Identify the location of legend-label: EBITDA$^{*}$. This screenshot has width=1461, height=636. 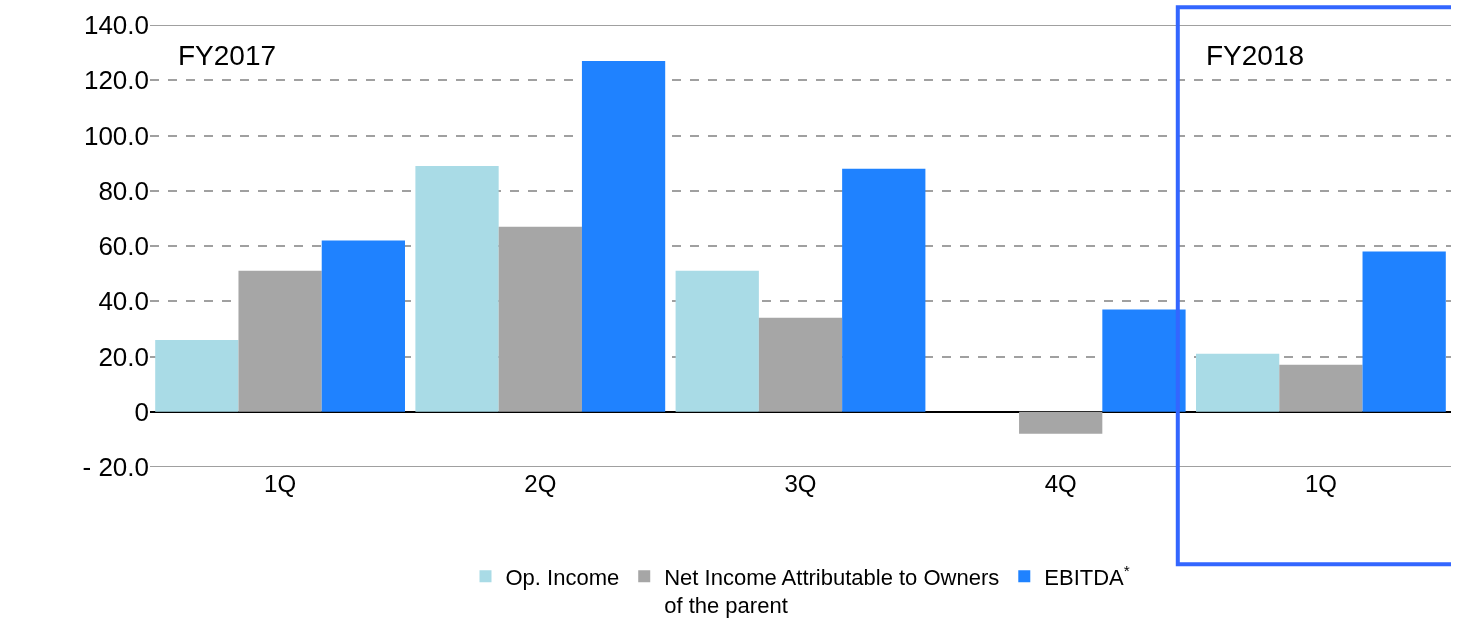
(1087, 575).